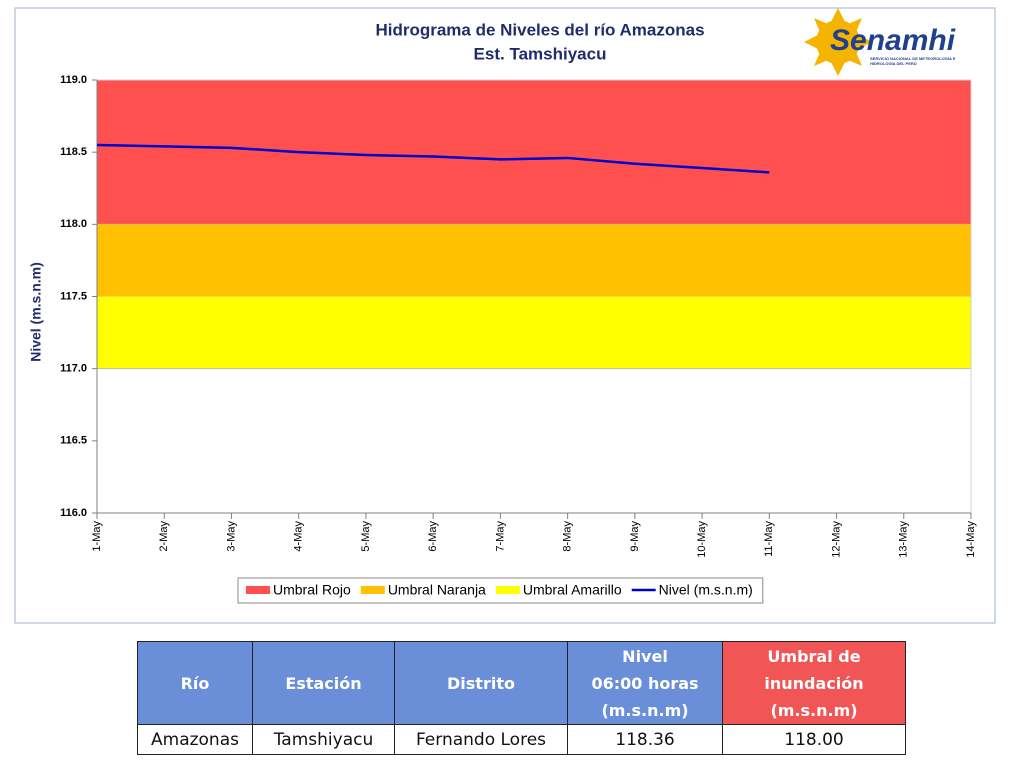 This screenshot has height=776, width=1032. What do you see at coordinates (635, 536) in the screenshot?
I see `x-tick-label: 9-May` at bounding box center [635, 536].